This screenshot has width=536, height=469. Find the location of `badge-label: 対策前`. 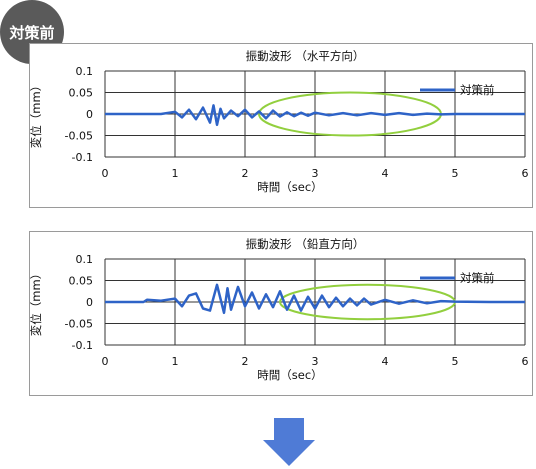

badge-label: 対策前 is located at coordinates (32, 32).